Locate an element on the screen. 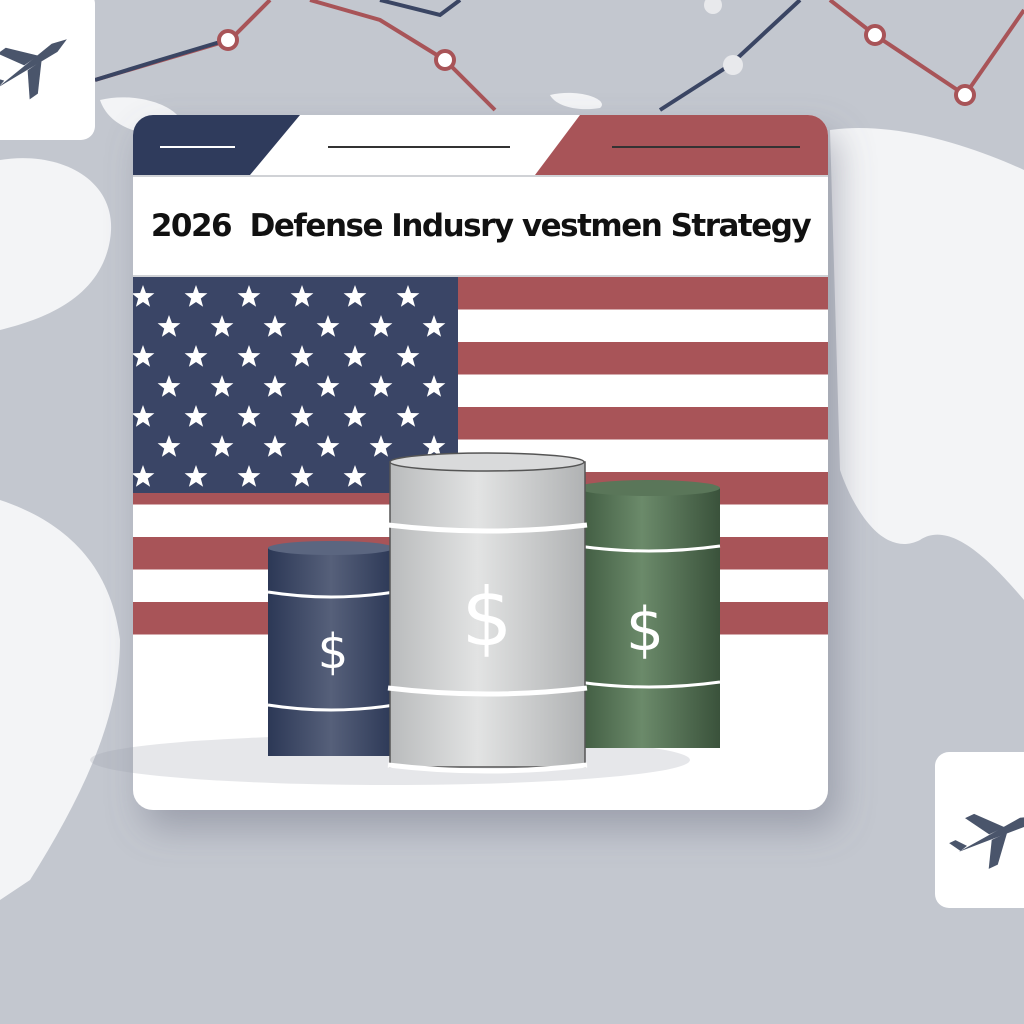 The width and height of the screenshot is (1024, 1024). trend-lines is located at coordinates (559, 56).